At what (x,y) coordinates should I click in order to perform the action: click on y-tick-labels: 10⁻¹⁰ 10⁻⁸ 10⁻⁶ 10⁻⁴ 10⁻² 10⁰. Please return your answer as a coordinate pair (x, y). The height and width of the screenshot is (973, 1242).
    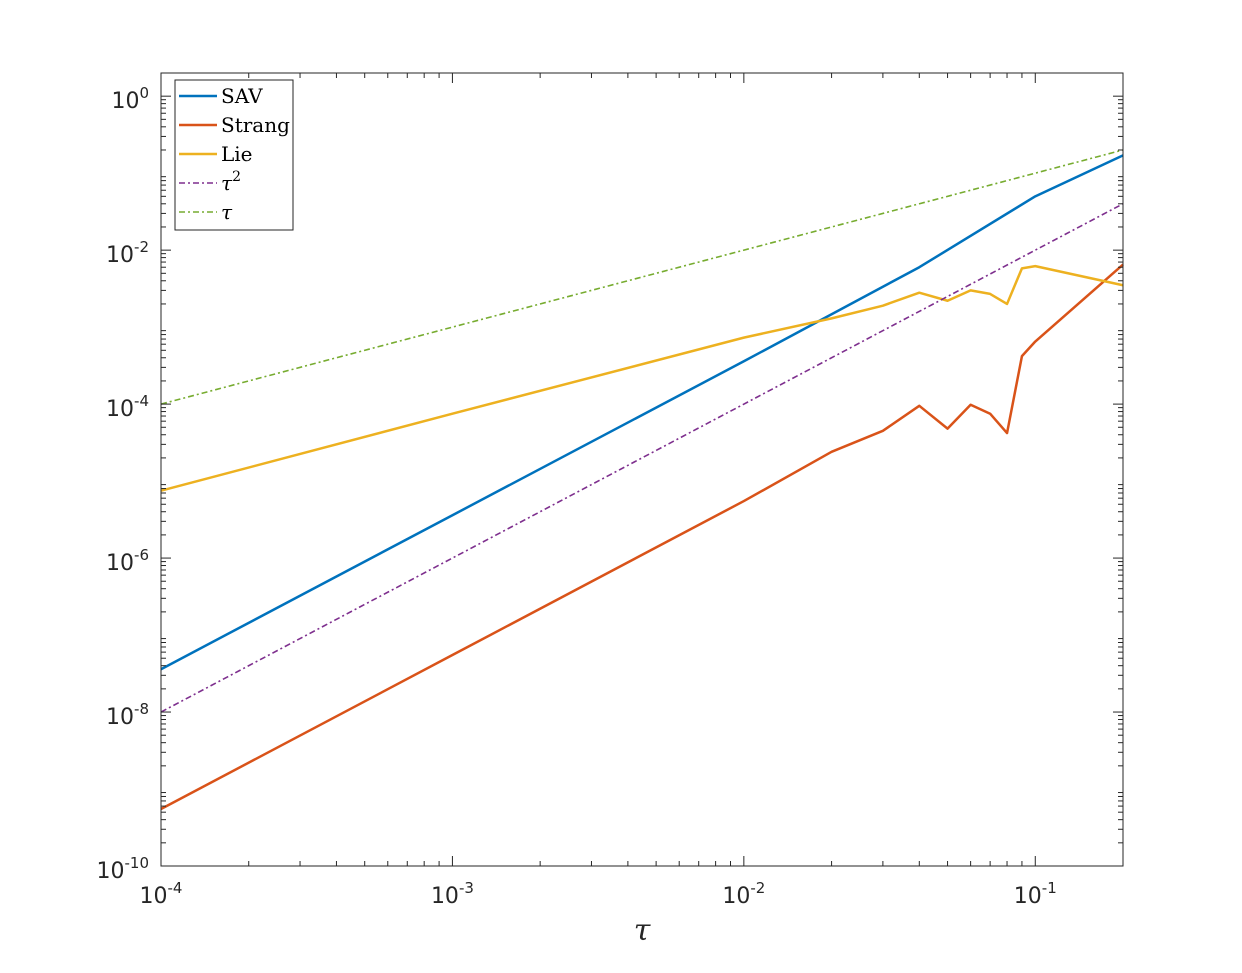
    Looking at the image, I should click on (123, 484).